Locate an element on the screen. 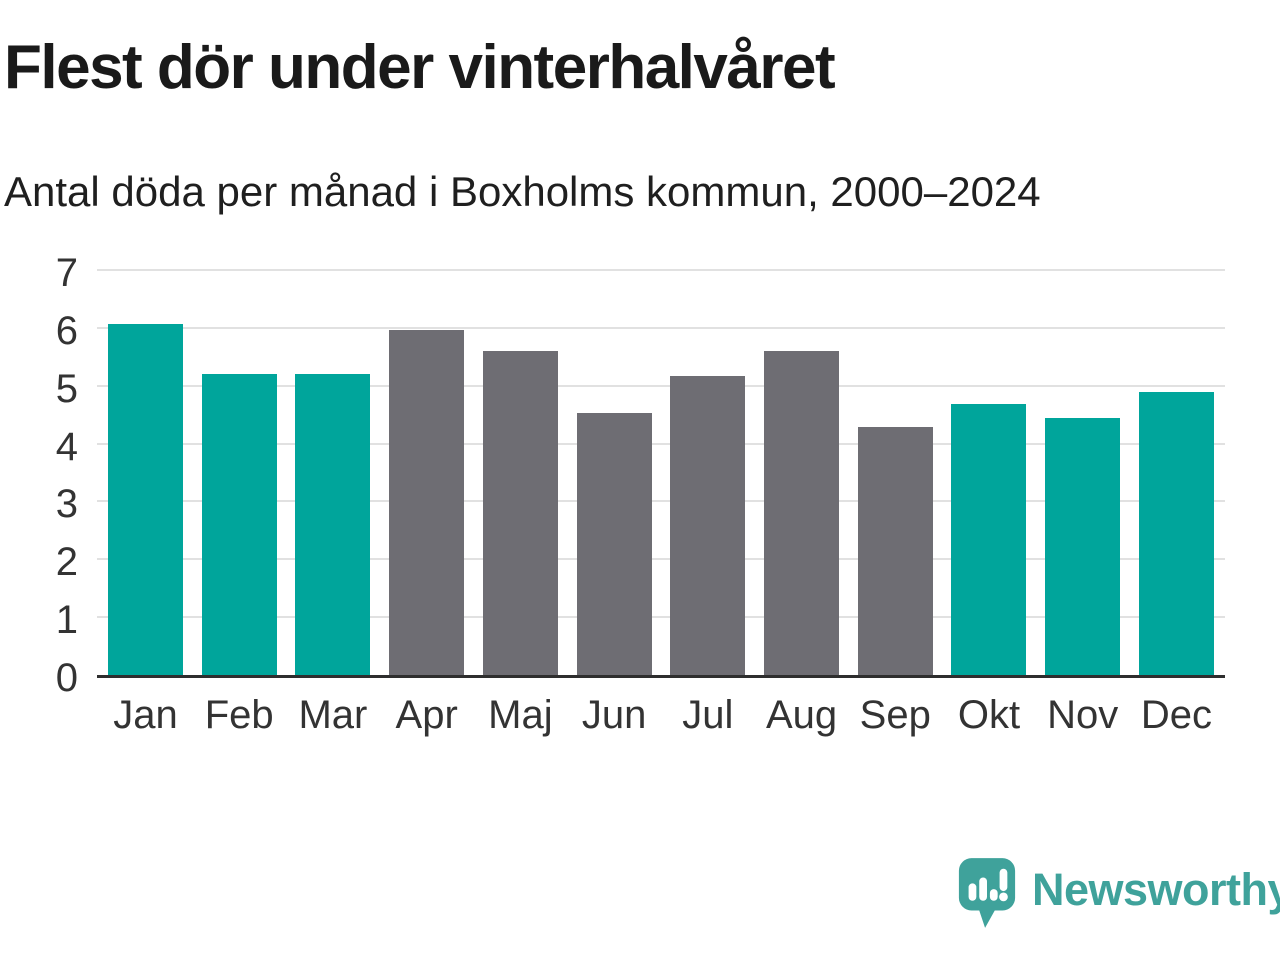 The image size is (1280, 960). brand-name: Newsworthy is located at coordinates (1156, 889).